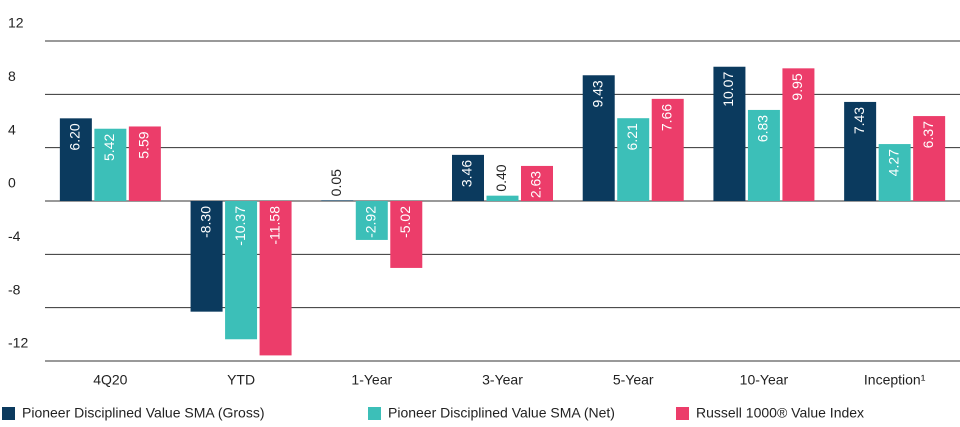  What do you see at coordinates (764, 380) in the screenshot?
I see `x-tick-label: 10-Year` at bounding box center [764, 380].